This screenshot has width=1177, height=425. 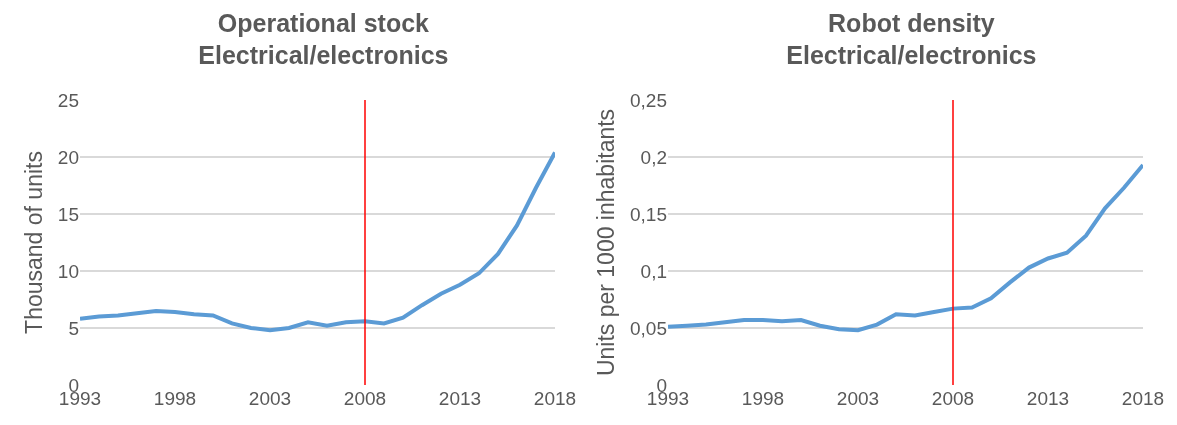 What do you see at coordinates (911, 39) in the screenshot?
I see `chart-title: Robot density Electrical/electronics` at bounding box center [911, 39].